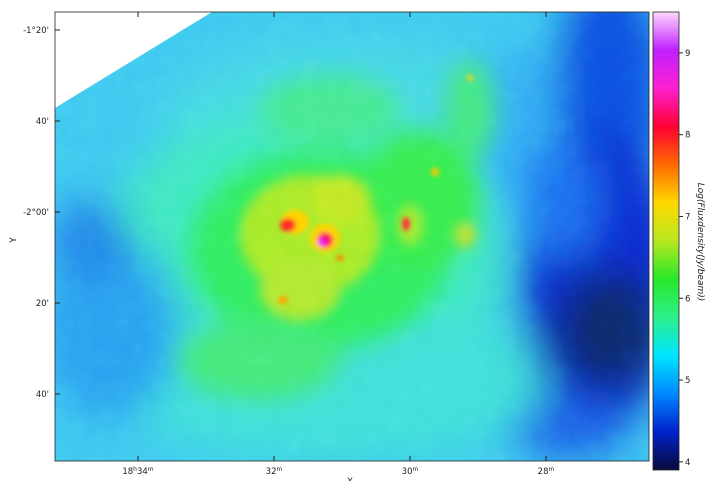 Image resolution: width=708 pixels, height=481 pixels. I want to click on x-tick-label: 28m, so click(546, 471).